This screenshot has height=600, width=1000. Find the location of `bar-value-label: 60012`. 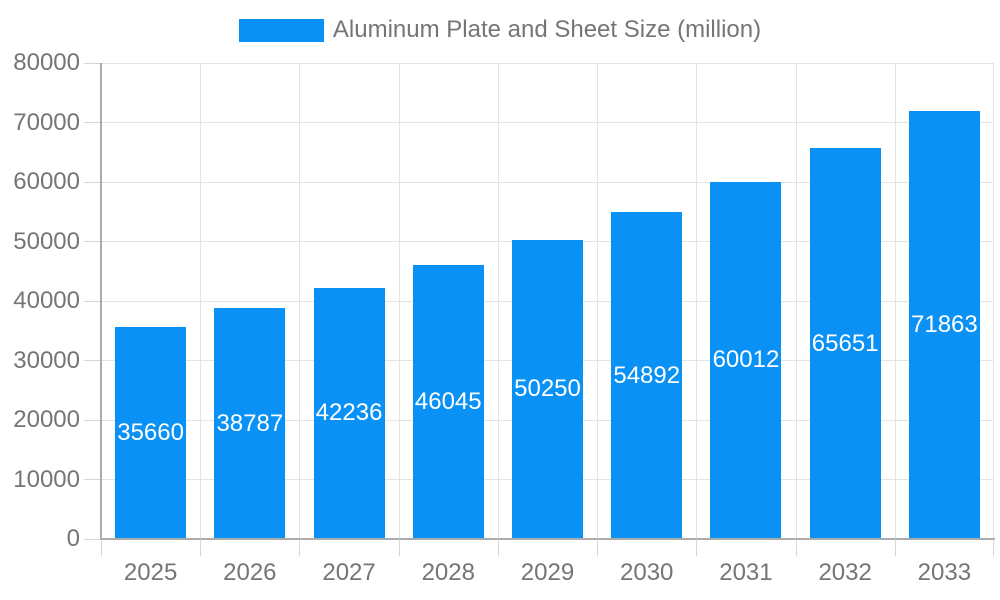

bar-value-label: 60012 is located at coordinates (746, 360).